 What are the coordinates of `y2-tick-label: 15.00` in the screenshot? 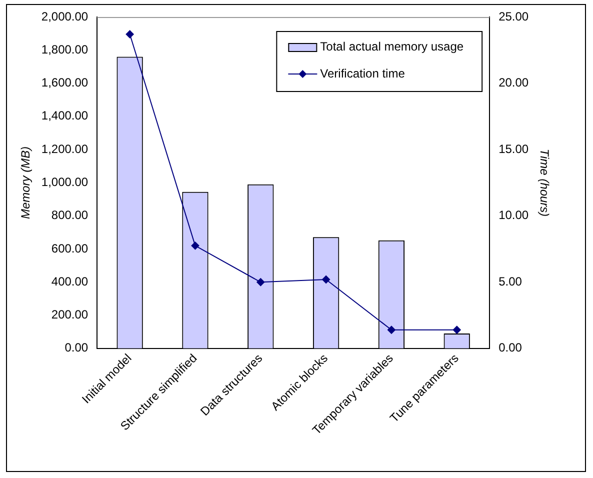 It's located at (513, 149).